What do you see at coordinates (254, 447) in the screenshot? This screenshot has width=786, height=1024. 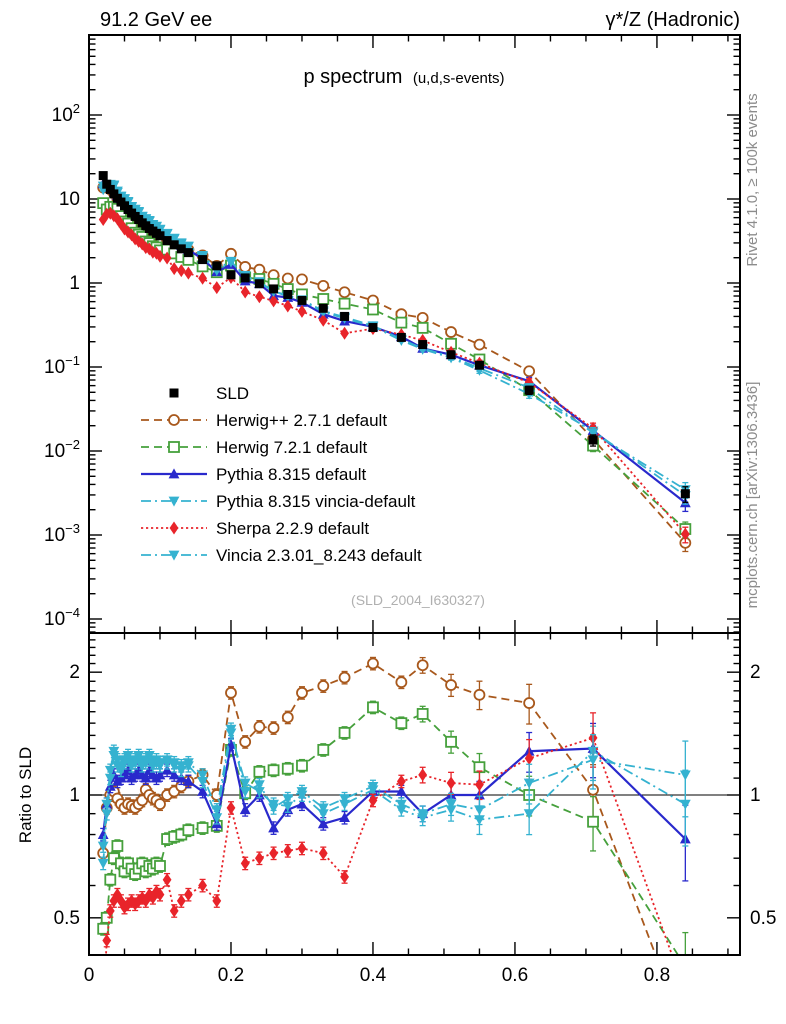 I see `legend-item-herwig7: Herwig 7.2.1 default` at bounding box center [254, 447].